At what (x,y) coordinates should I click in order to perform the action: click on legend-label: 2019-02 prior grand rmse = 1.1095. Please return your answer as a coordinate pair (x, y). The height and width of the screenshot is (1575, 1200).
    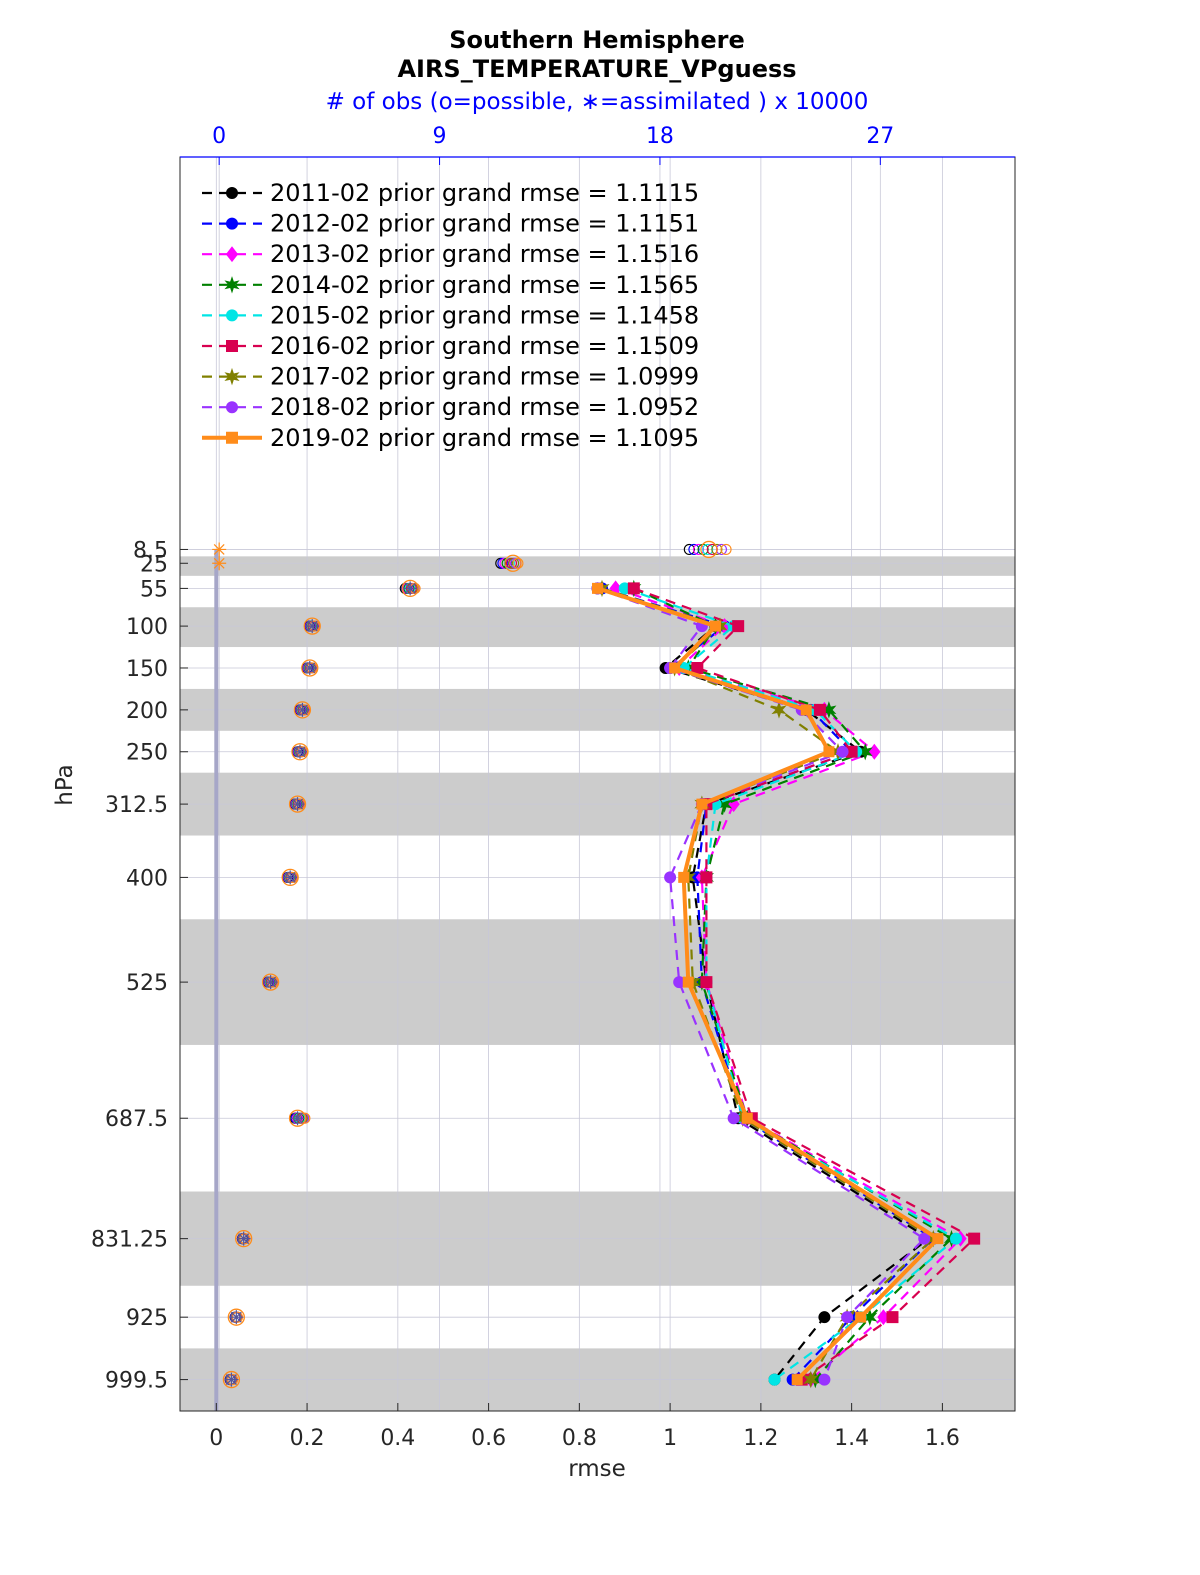
    Looking at the image, I should click on (484, 438).